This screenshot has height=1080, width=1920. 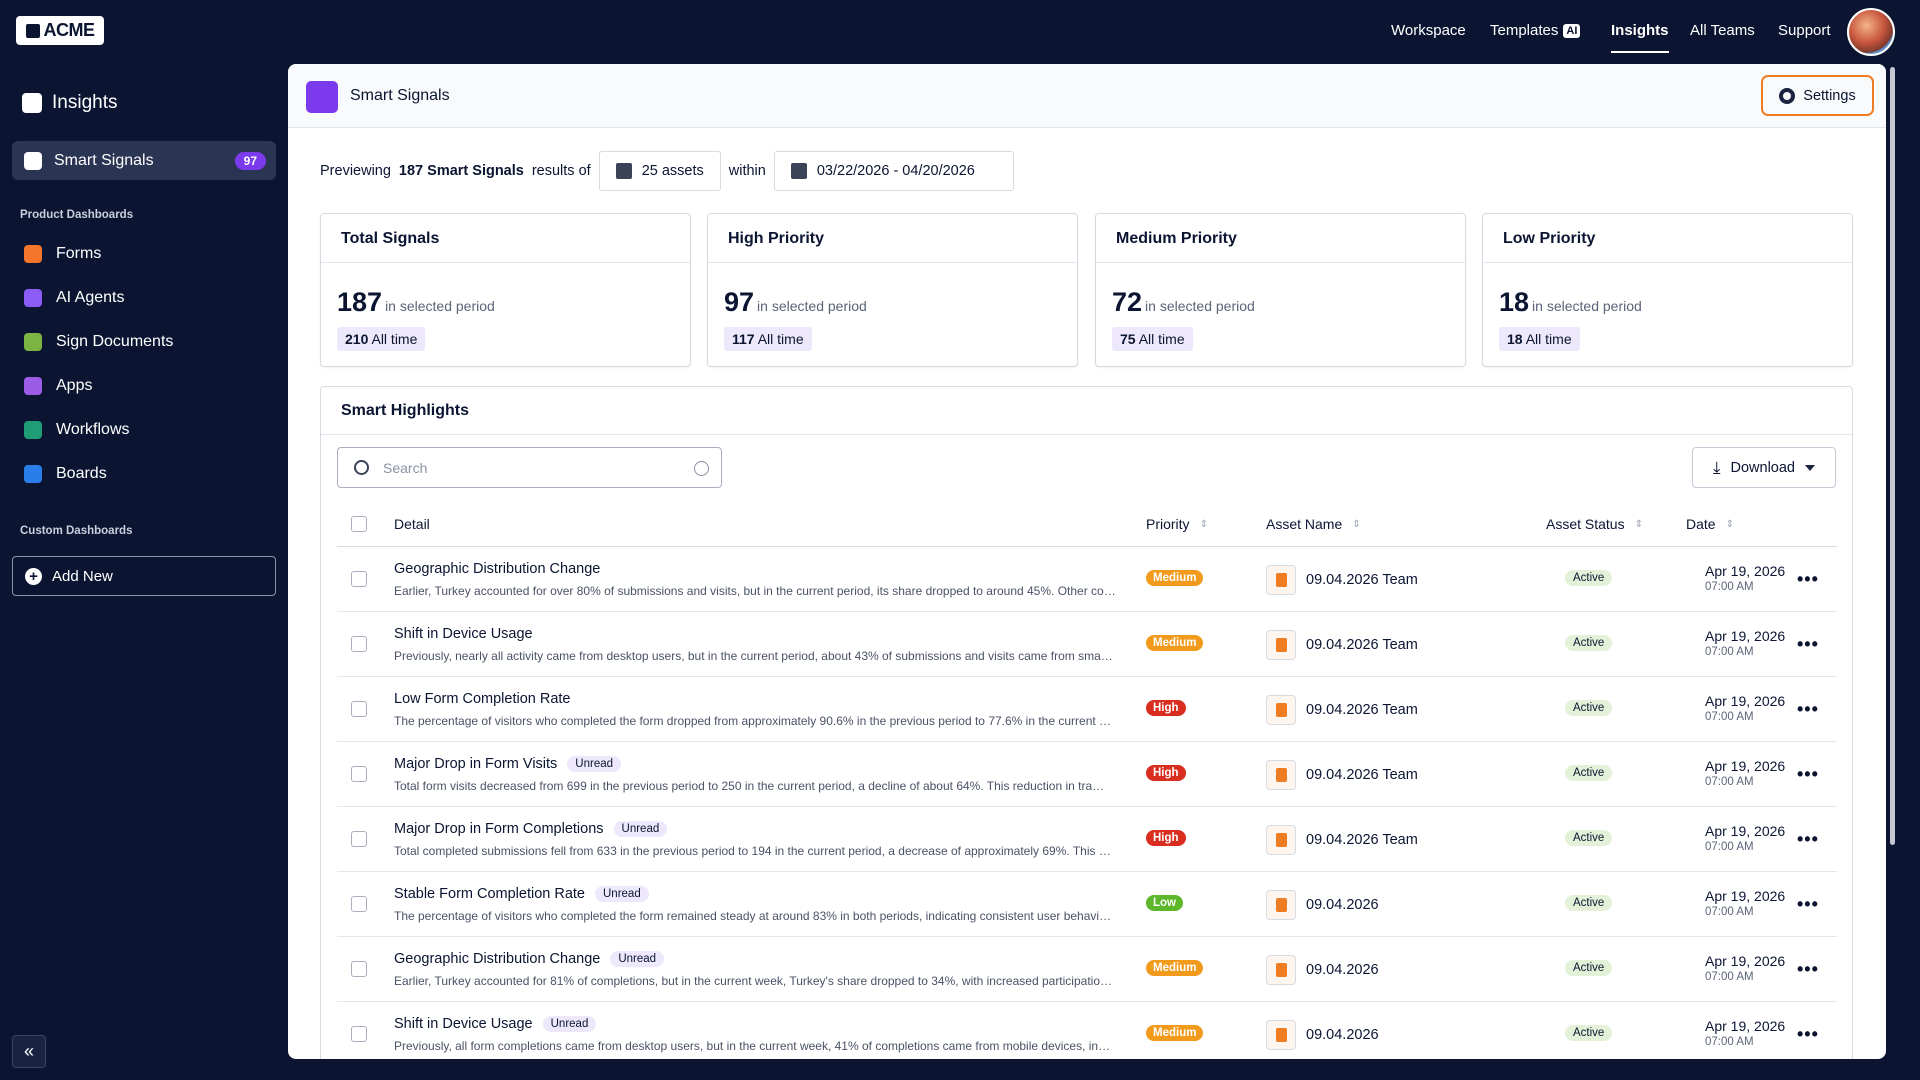 I want to click on placeholder: Search, so click(x=405, y=467).